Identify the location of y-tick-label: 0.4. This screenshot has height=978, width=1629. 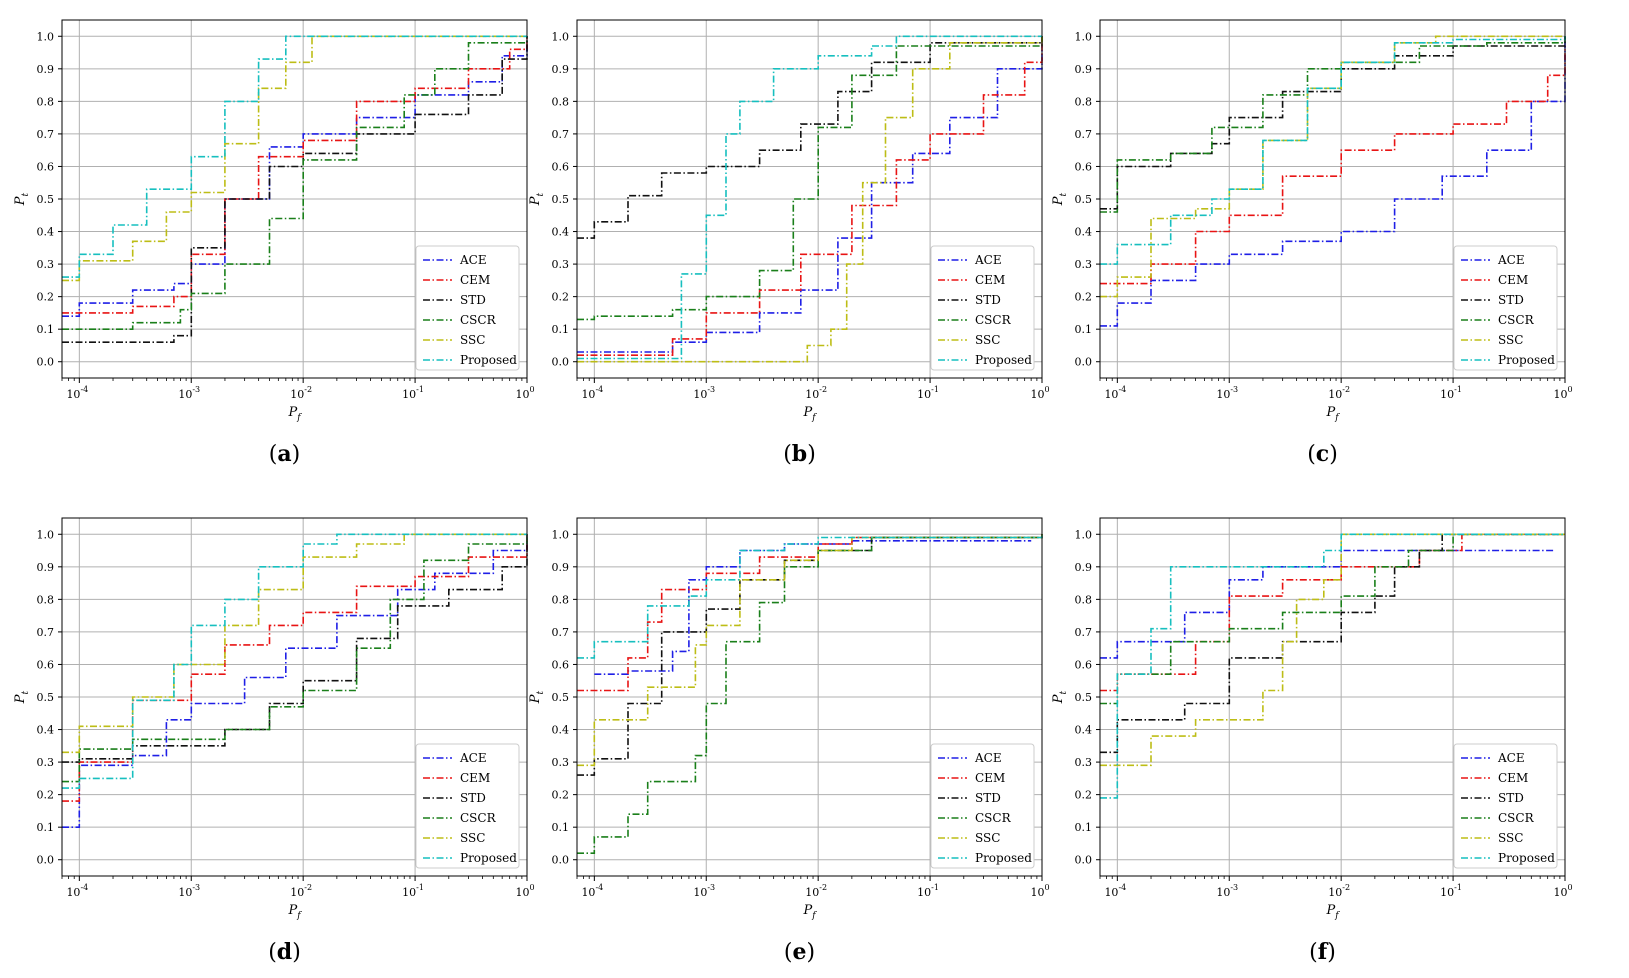
(1084, 232).